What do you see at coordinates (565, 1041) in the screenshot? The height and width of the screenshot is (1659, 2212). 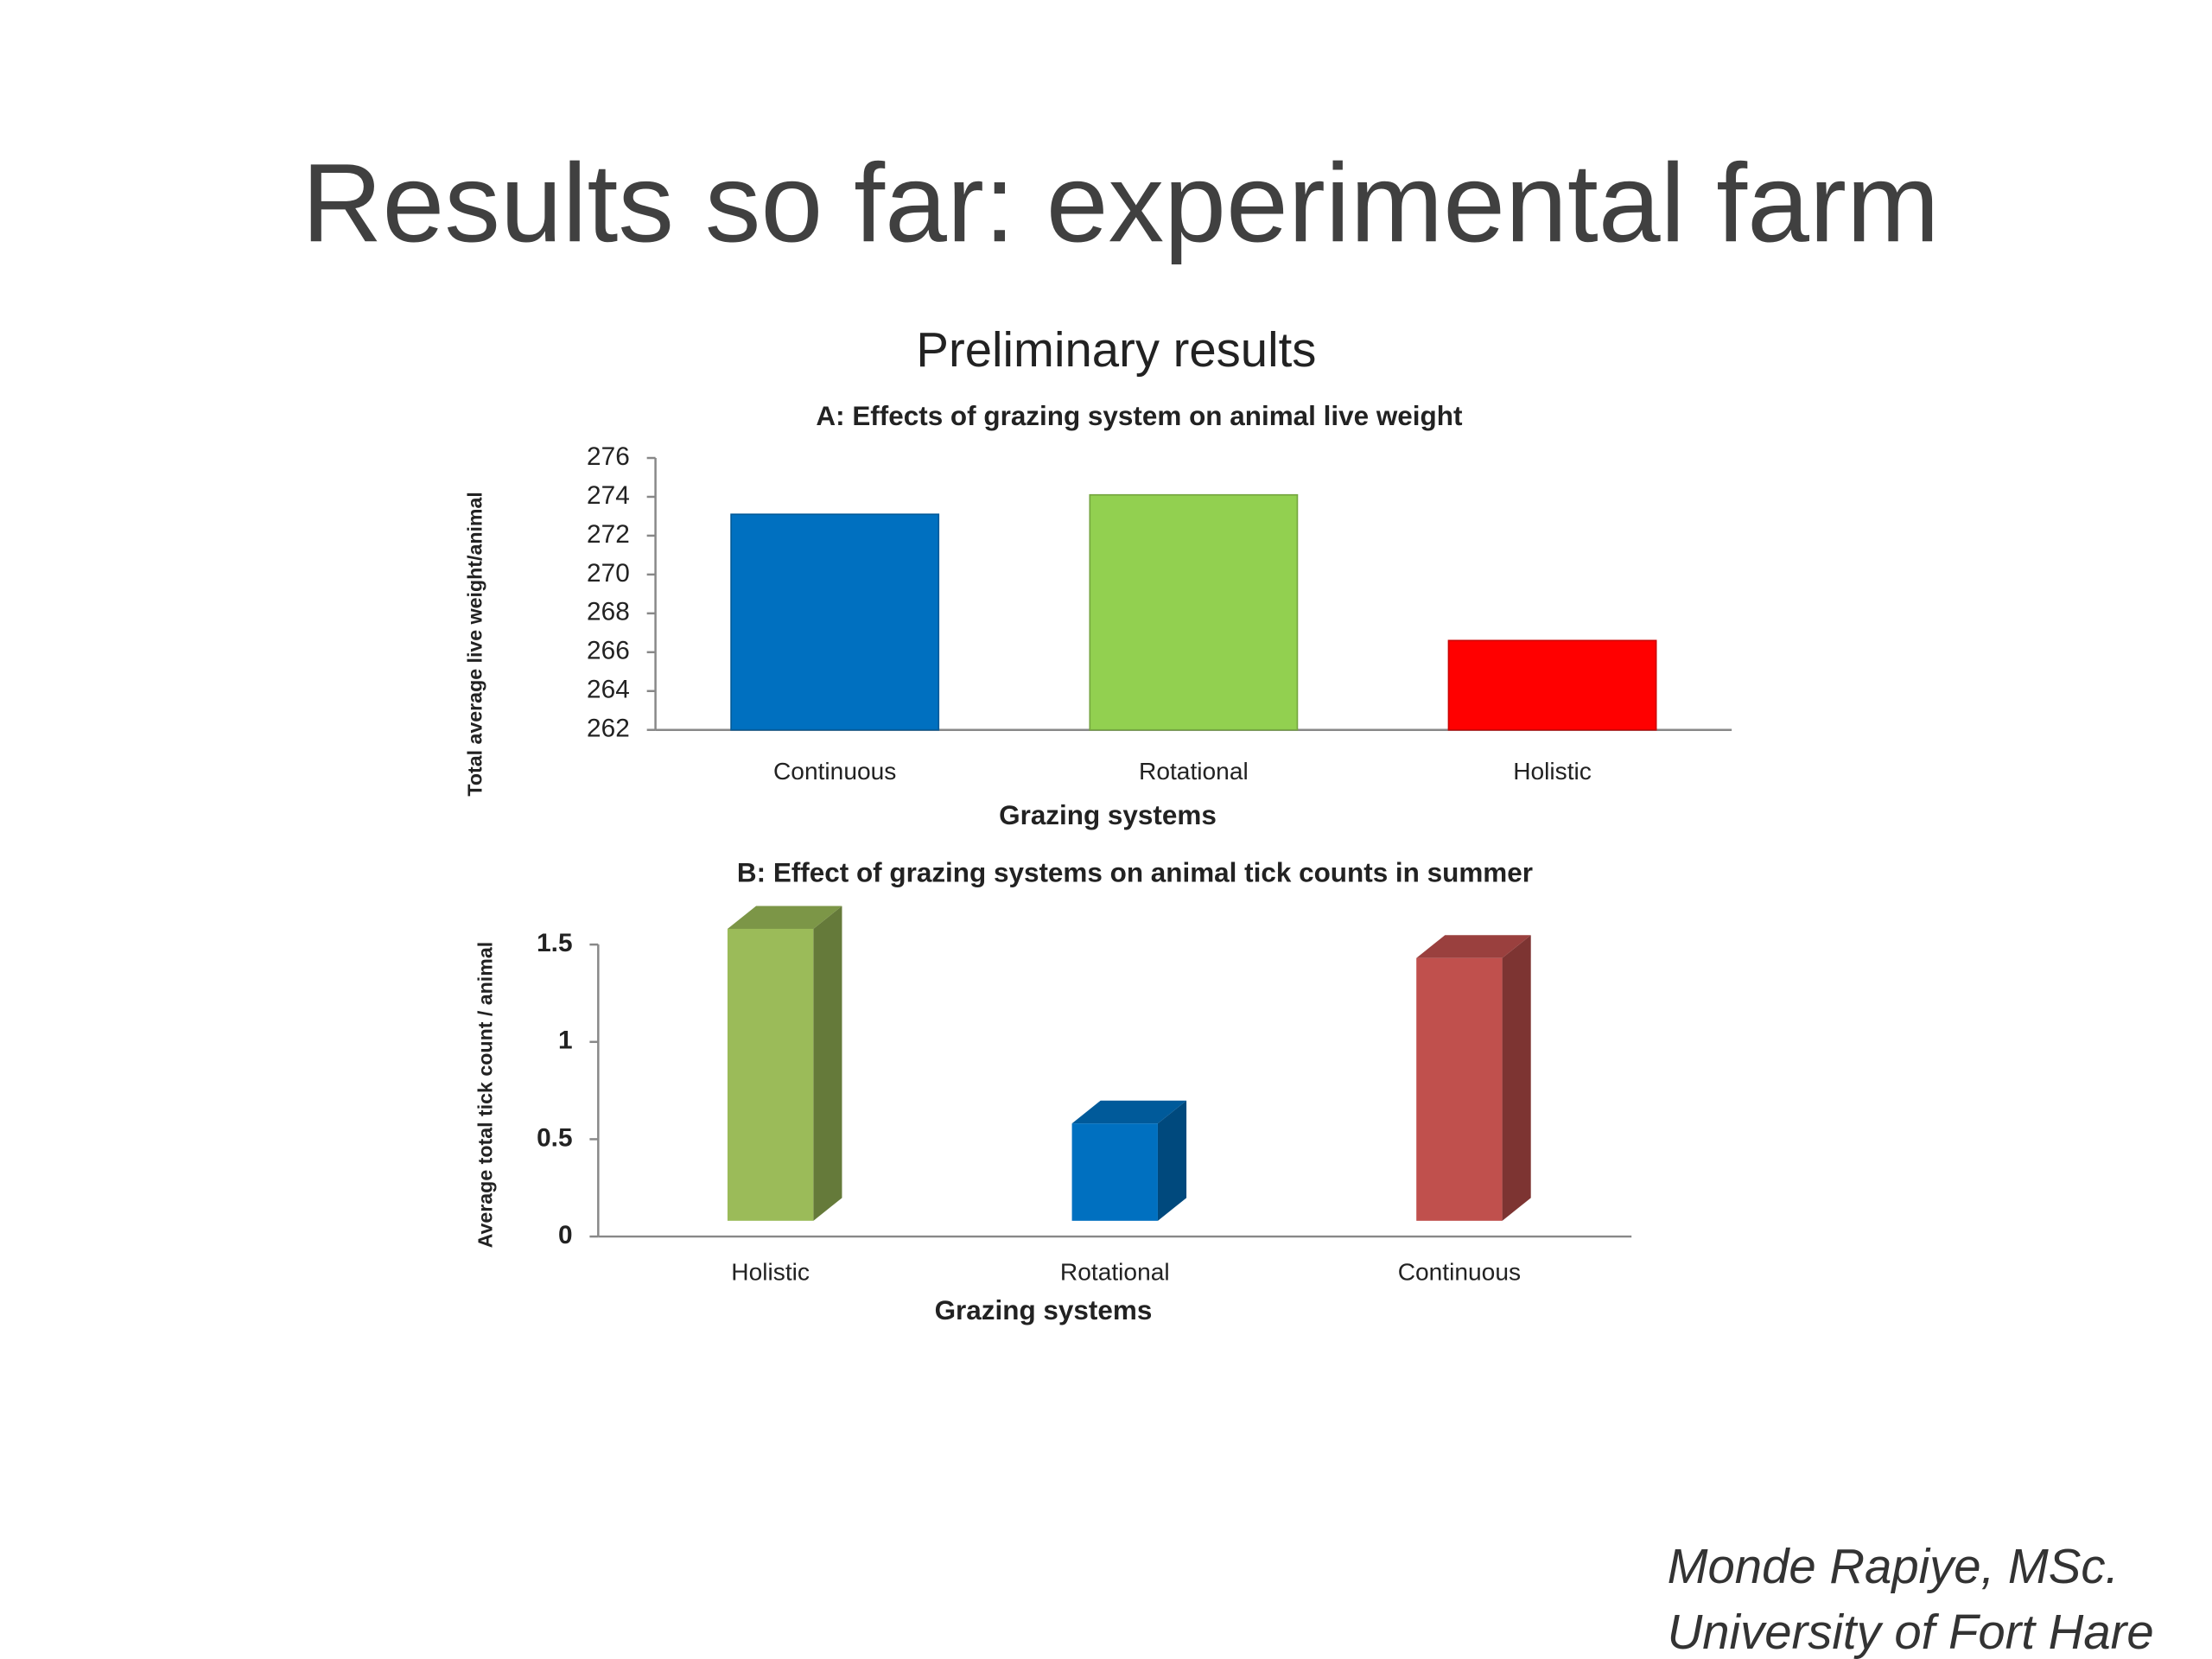 I see `y-tick-label: 1` at bounding box center [565, 1041].